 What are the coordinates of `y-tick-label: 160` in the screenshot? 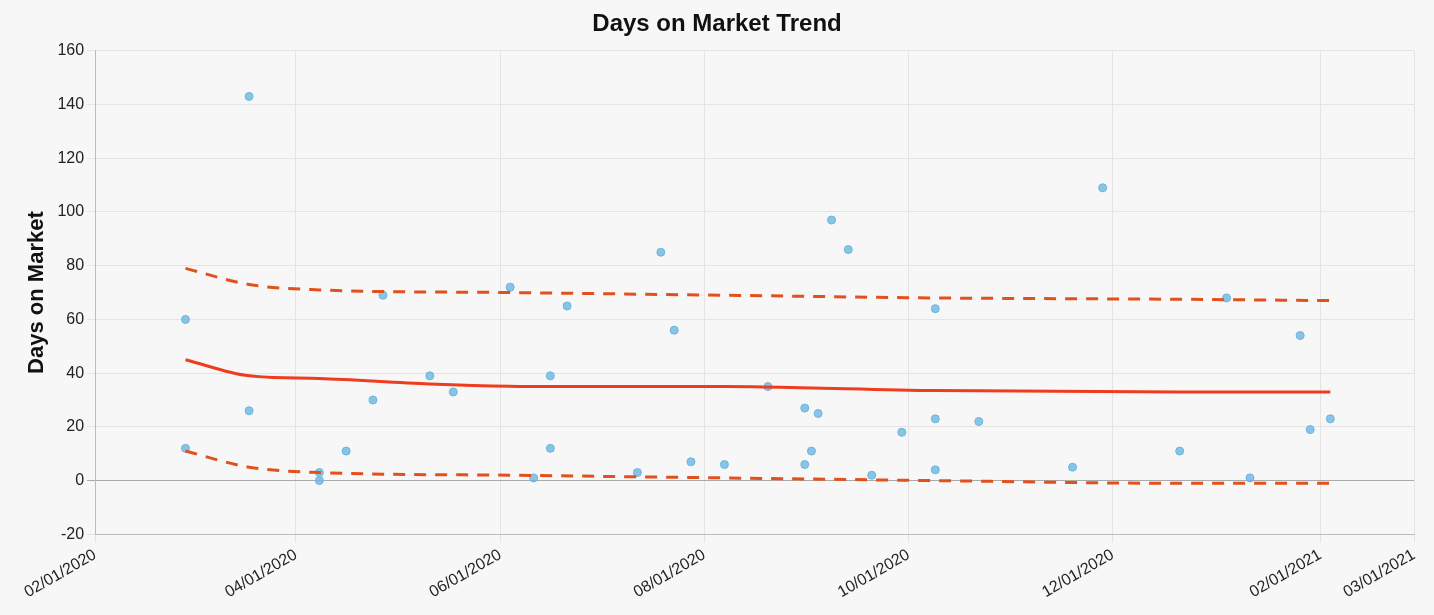 It's located at (71, 50).